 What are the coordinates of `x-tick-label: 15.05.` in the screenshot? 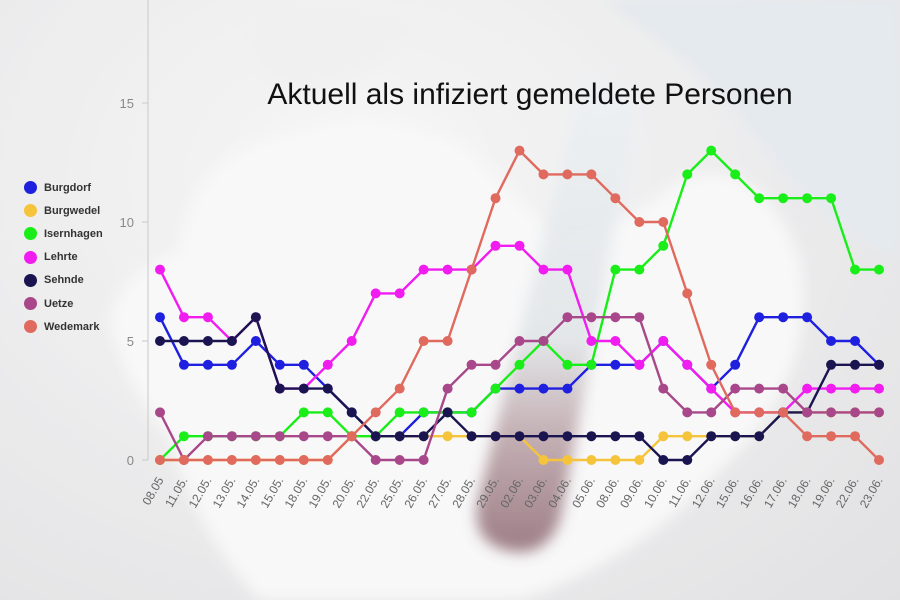 It's located at (272, 493).